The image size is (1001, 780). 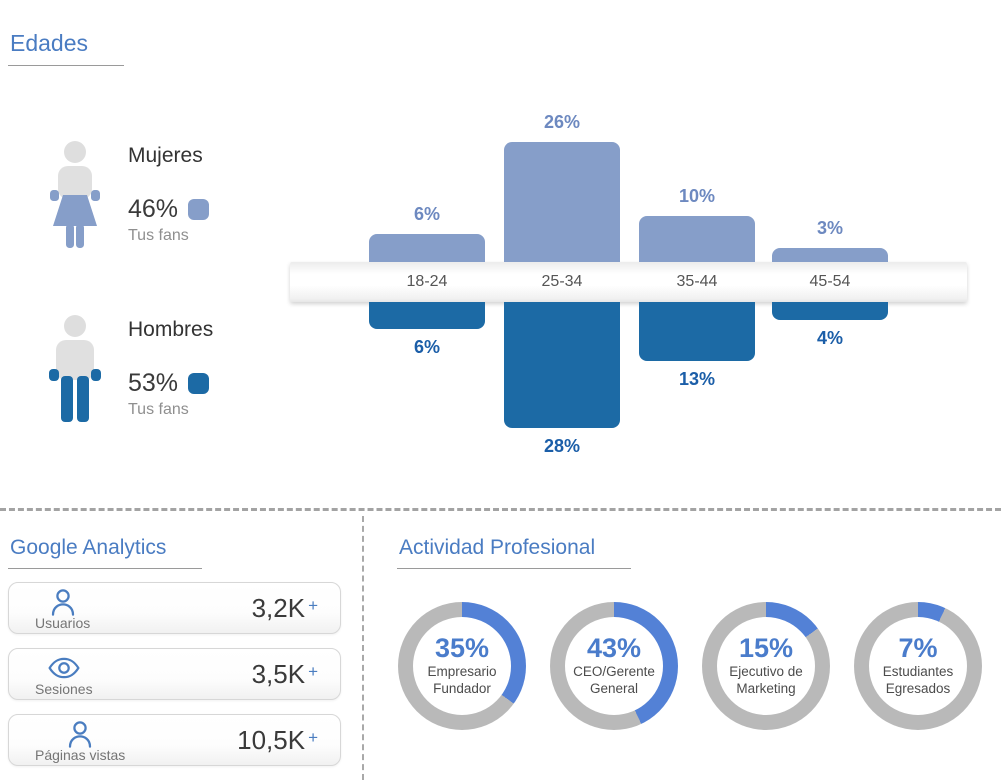 I want to click on bar-value-bottom: 4%, so click(x=829, y=338).